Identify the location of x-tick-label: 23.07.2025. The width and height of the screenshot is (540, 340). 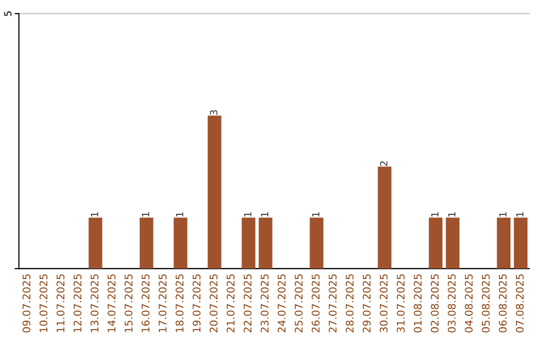
(264, 303).